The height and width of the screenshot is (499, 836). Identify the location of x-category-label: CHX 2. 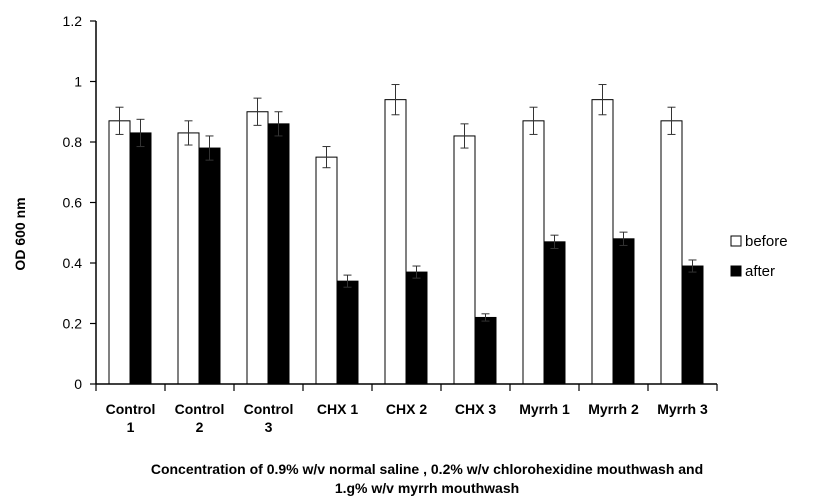
(406, 409).